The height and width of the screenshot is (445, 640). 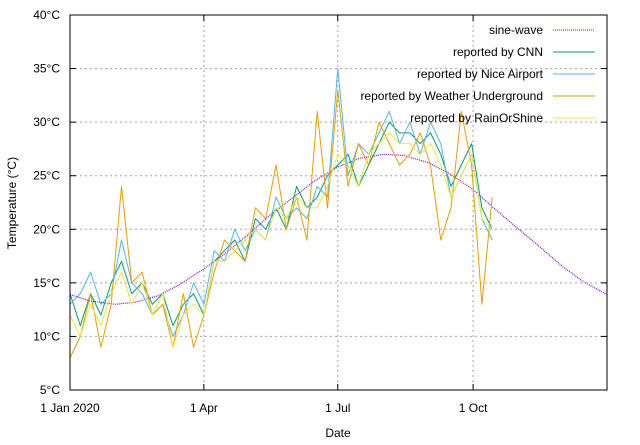 What do you see at coordinates (46, 69) in the screenshot?
I see `y-tick-label: 35°C` at bounding box center [46, 69].